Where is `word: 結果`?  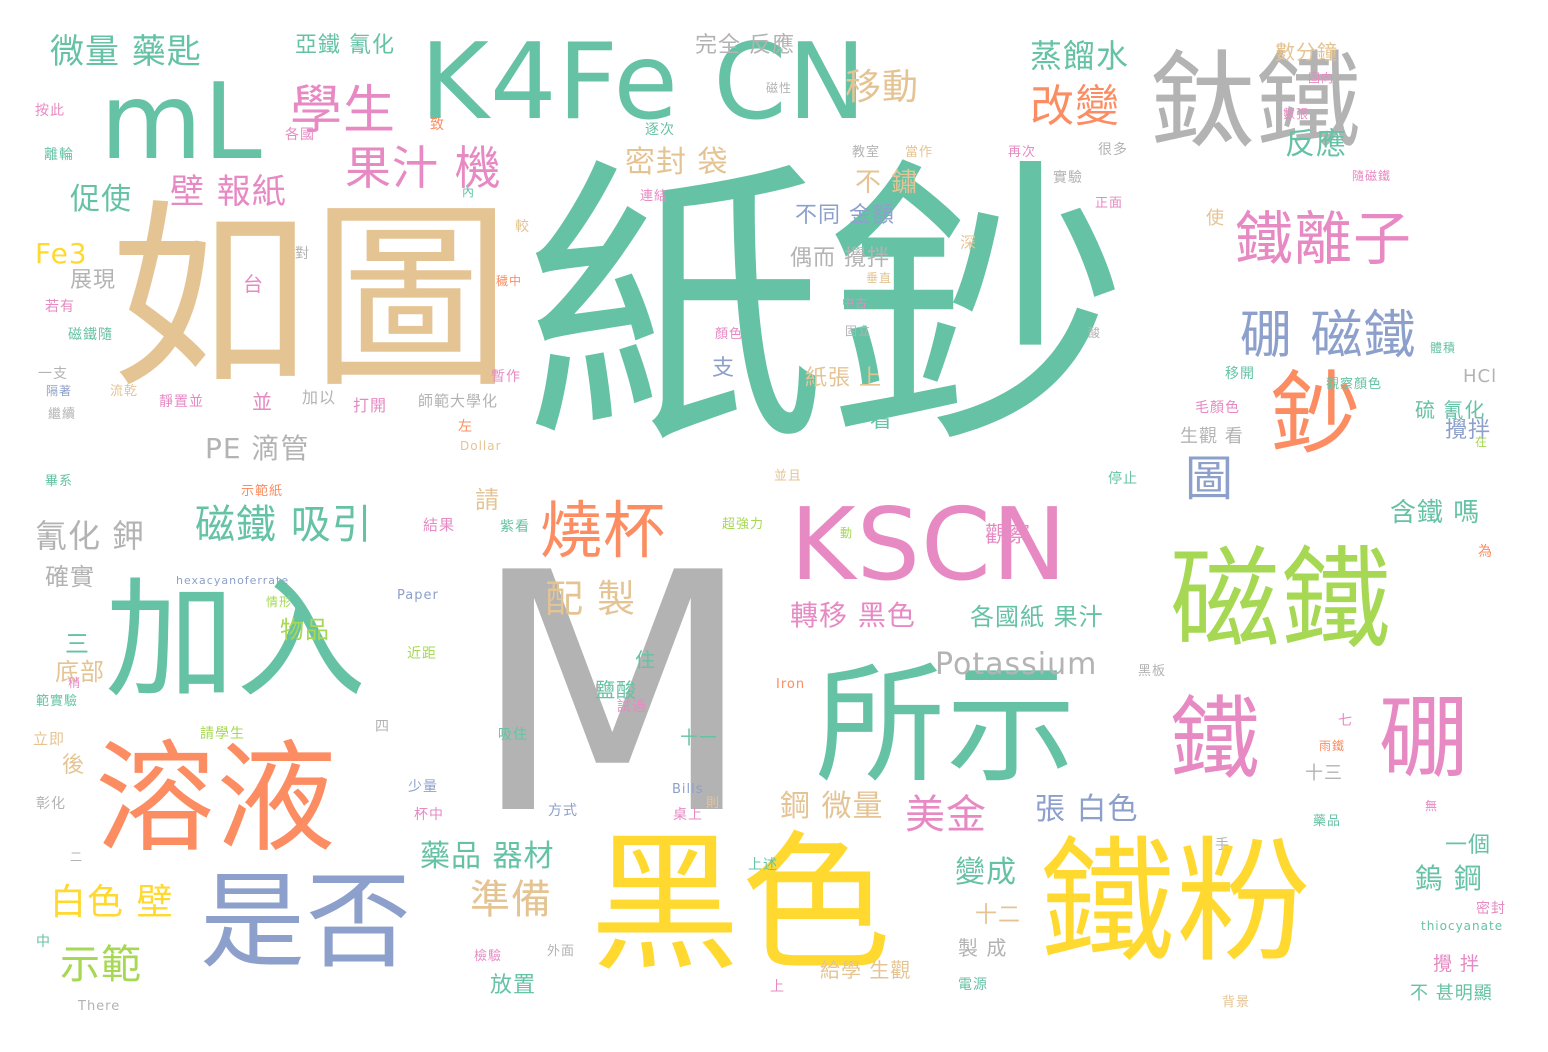 word: 結果 is located at coordinates (439, 525).